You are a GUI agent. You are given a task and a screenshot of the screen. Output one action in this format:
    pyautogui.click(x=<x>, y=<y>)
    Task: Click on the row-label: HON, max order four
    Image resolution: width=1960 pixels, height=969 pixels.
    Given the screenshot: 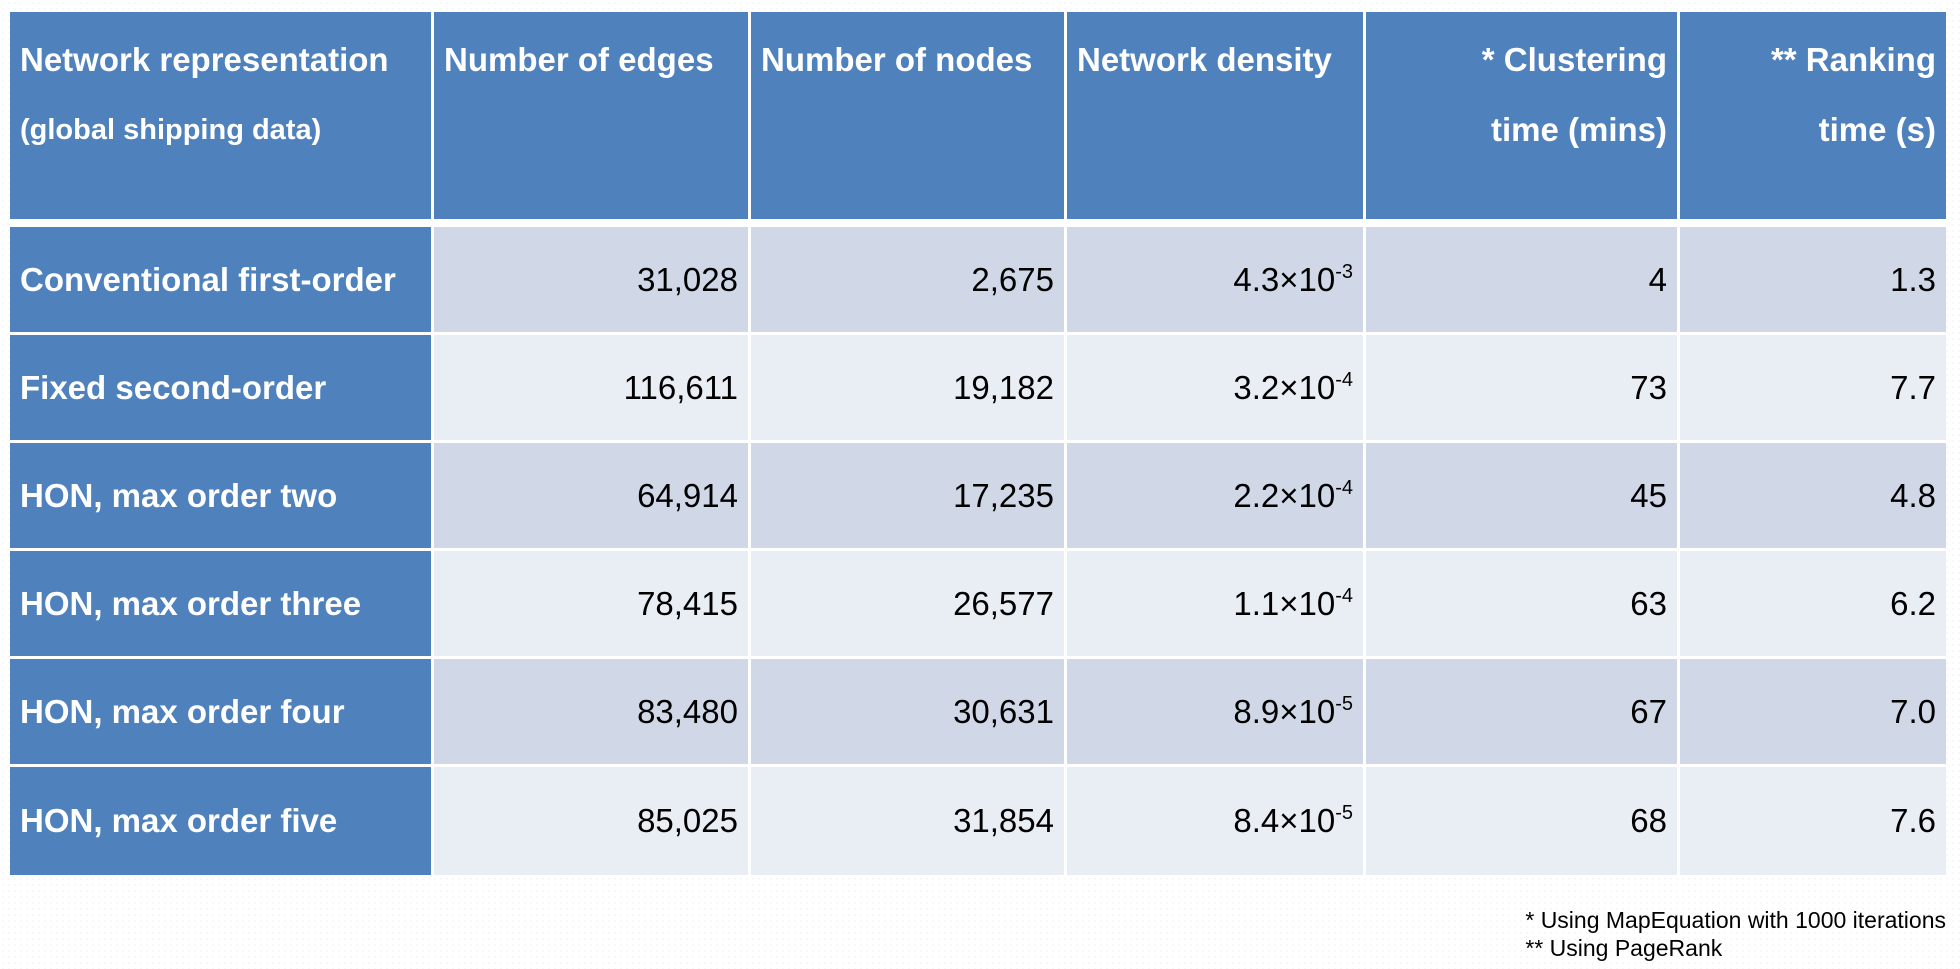 What is the action you would take?
    pyautogui.click(x=222, y=713)
    